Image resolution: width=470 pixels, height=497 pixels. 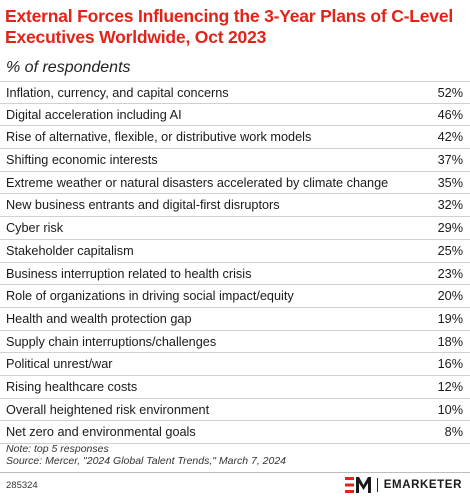 I want to click on row-label: Rising healthcare costs, so click(x=72, y=386).